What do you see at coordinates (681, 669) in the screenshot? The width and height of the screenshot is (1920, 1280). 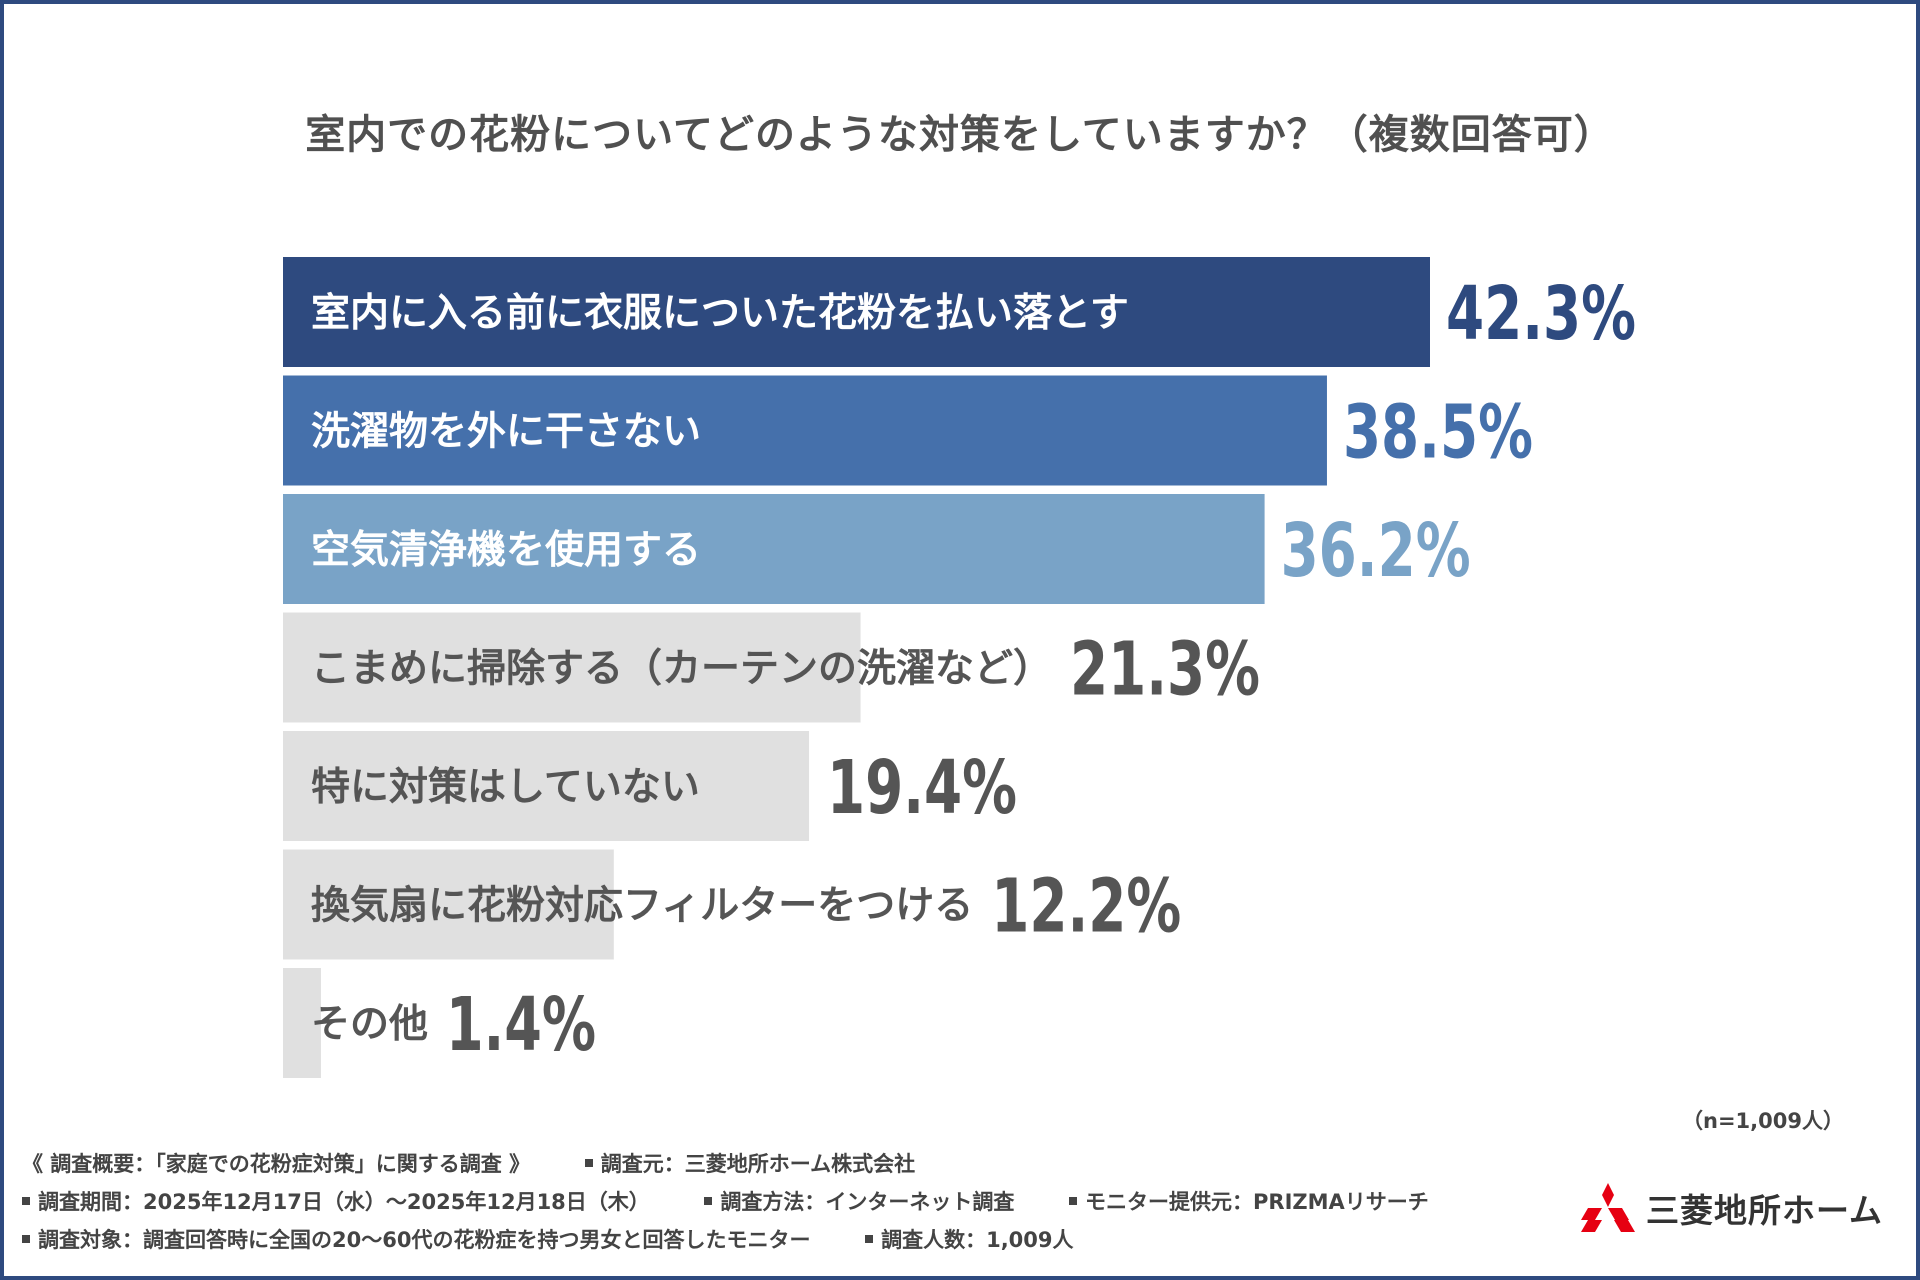 I see `bar-label-4: こまめに掃除する（カーテンの洗濯など）` at bounding box center [681, 669].